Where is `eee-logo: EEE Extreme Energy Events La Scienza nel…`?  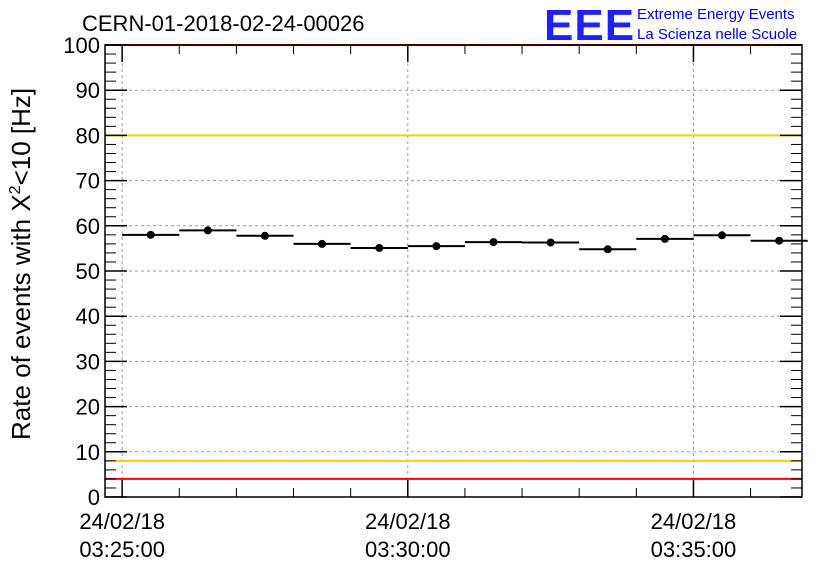 eee-logo: EEE Extreme Energy Events La Scienza nel… is located at coordinates (670, 25).